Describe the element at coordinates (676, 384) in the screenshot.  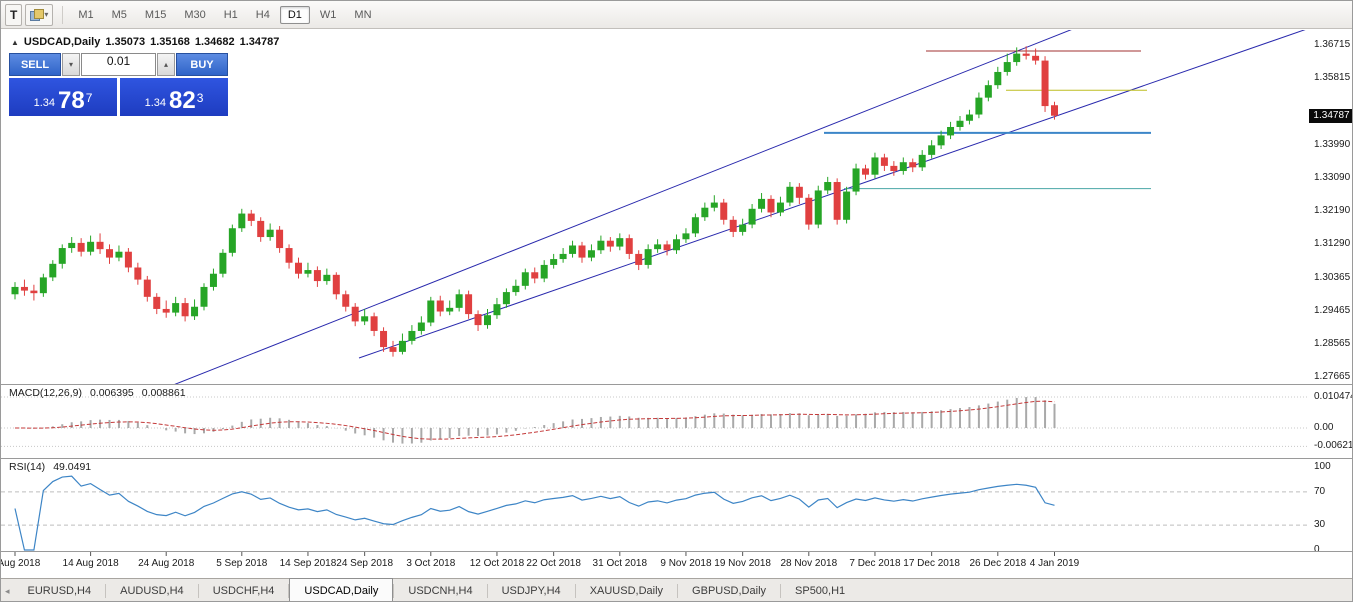
I see `panel-separator-price-macd` at that location.